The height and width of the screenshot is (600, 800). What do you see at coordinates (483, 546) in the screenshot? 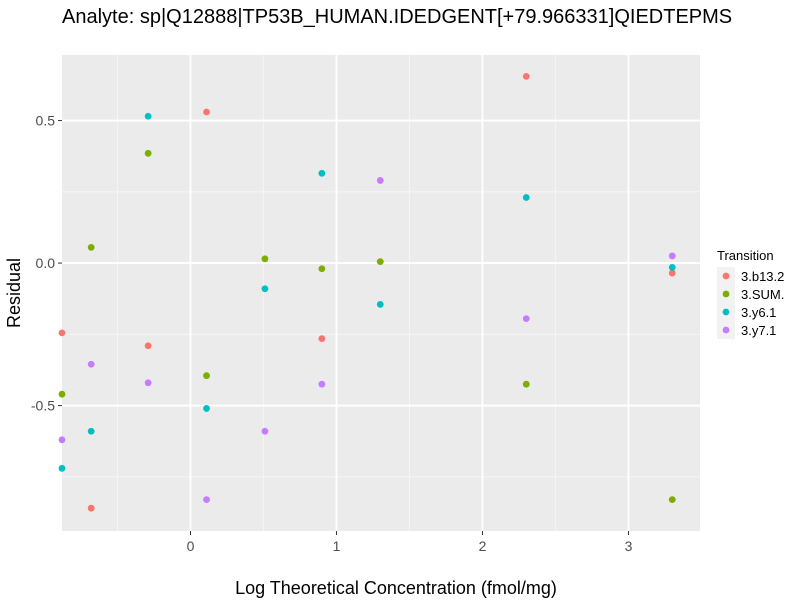
I see `x-tick-label: 2` at bounding box center [483, 546].